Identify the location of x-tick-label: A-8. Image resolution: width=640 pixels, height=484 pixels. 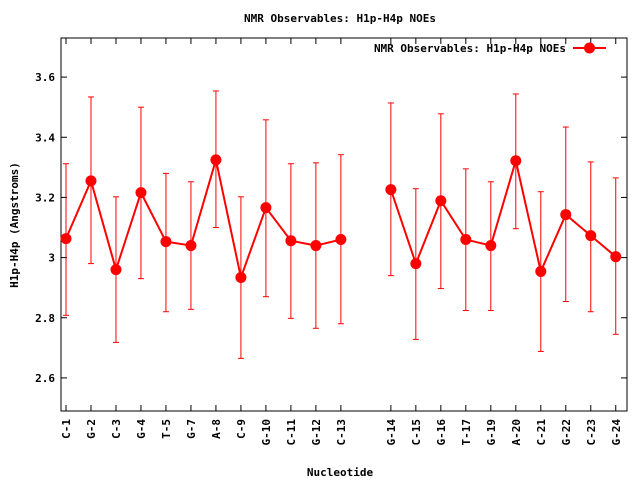
(216, 429).